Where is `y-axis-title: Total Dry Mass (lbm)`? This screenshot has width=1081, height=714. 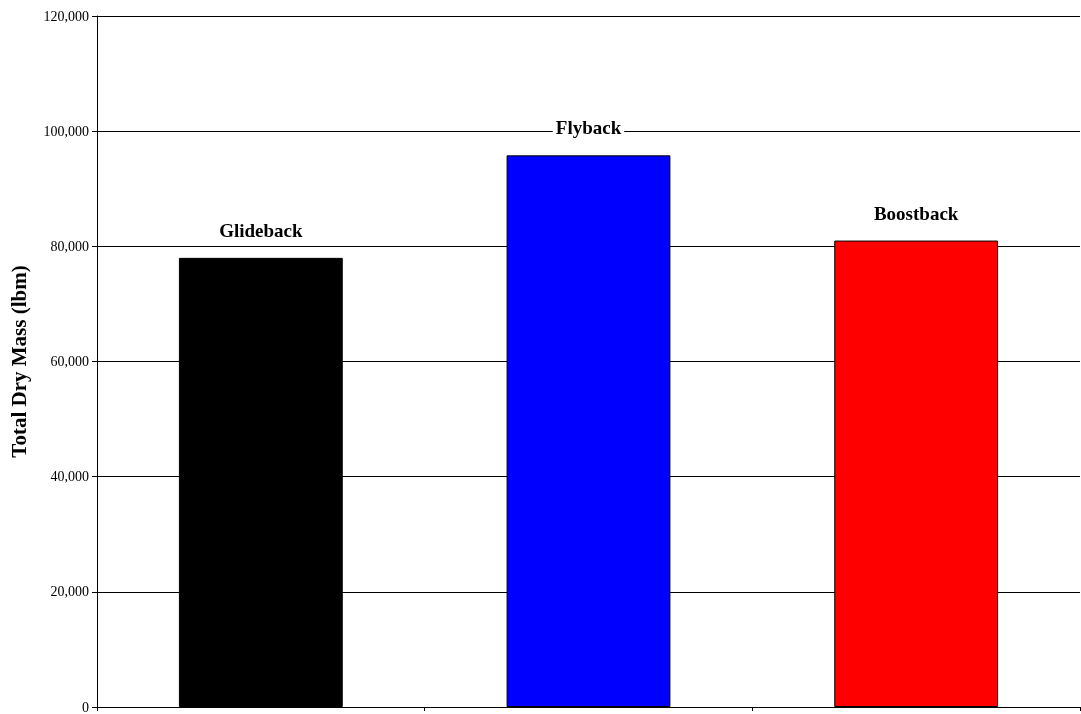
y-axis-title: Total Dry Mass (lbm) is located at coordinates (18, 361).